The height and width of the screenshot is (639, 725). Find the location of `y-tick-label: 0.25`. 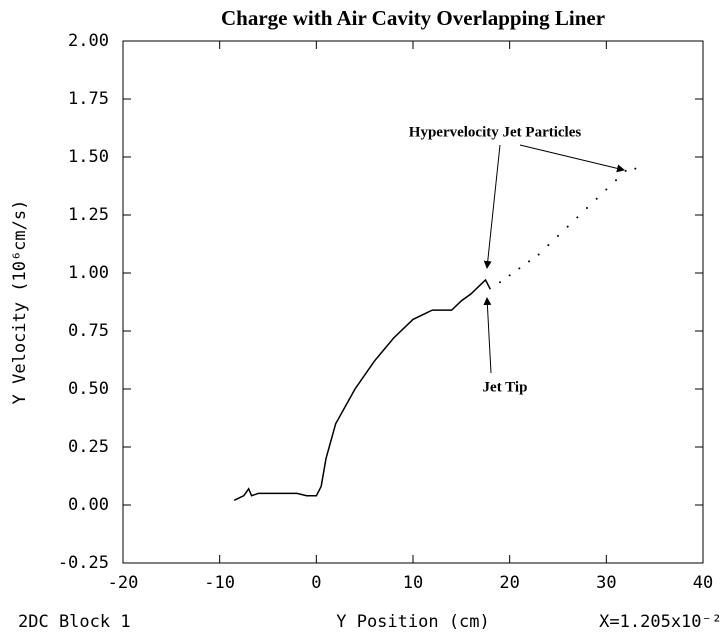

y-tick-label: 0.25 is located at coordinates (88, 447).